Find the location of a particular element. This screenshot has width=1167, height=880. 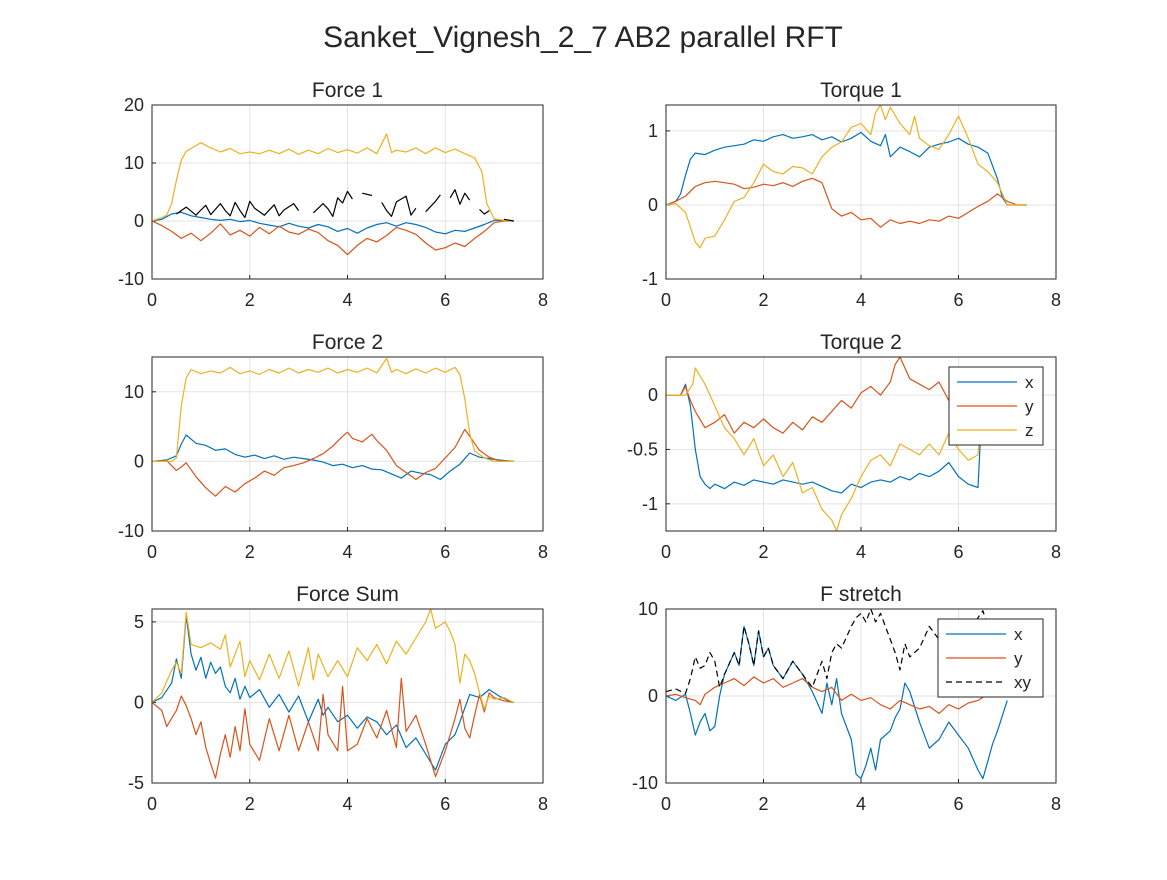

subplot-torque2: 0 2 4 6 8 -1 -0.5 0 Torque 2 xyz is located at coordinates (844, 446).